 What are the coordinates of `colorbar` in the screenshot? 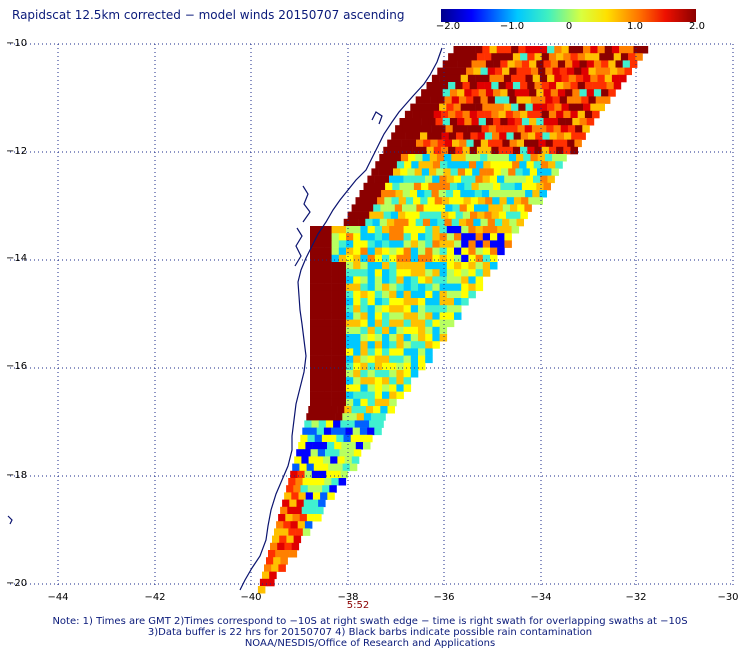 It's located at (568, 15).